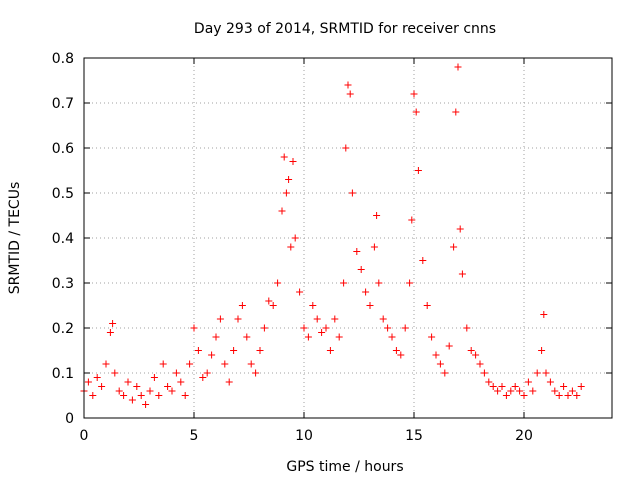 The width and height of the screenshot is (640, 480). What do you see at coordinates (63, 284) in the screenshot?
I see `y-tick-label: 0.3` at bounding box center [63, 284].